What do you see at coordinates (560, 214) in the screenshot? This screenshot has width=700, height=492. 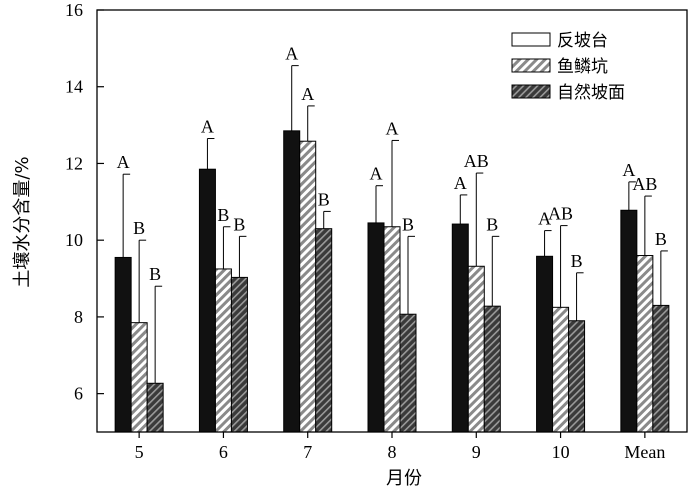 I see `sig-letter-鱼鳞坑-10: AB` at bounding box center [560, 214].